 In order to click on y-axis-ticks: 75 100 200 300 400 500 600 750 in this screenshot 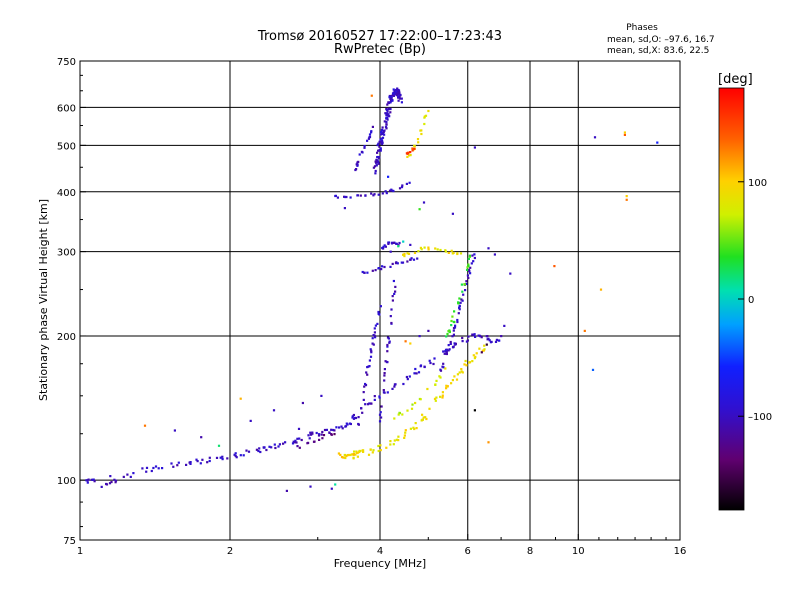, I will do `click(71, 302)`.